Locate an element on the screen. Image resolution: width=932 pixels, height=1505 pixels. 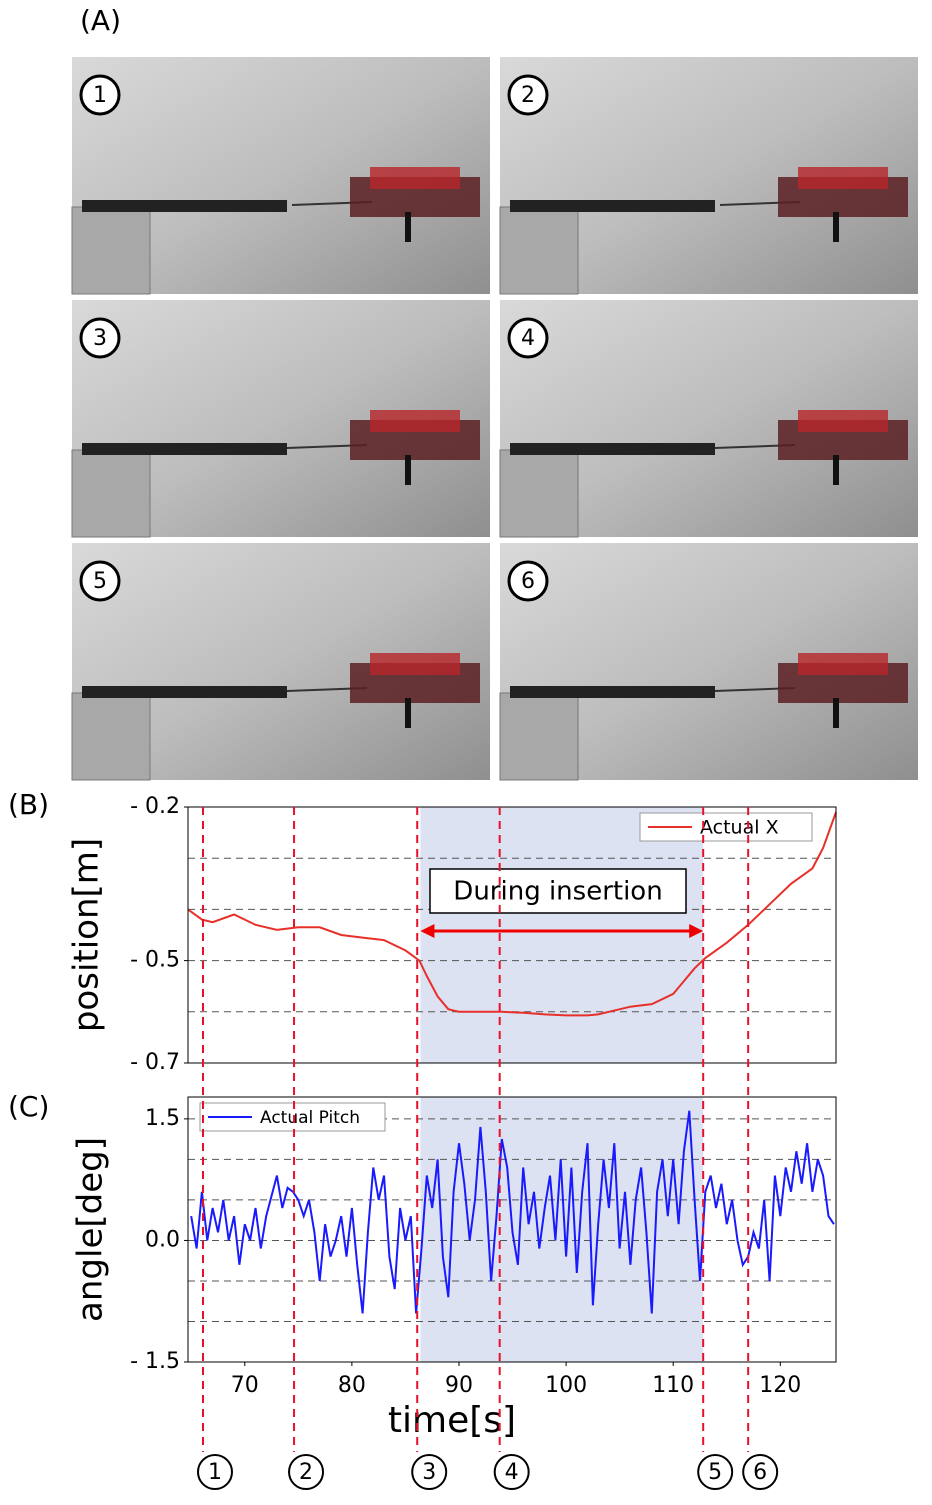
event-label: 6 is located at coordinates (760, 1472).